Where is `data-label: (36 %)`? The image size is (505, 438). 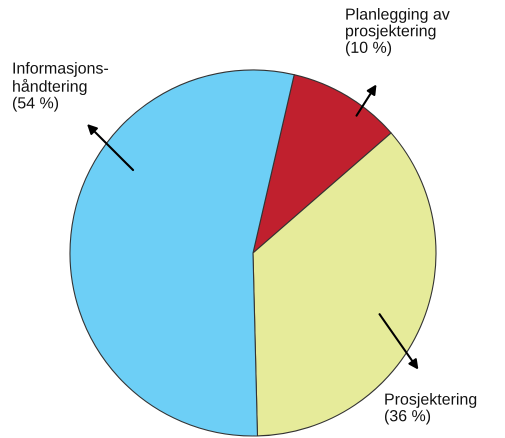 data-label: (36 %) is located at coordinates (407, 417).